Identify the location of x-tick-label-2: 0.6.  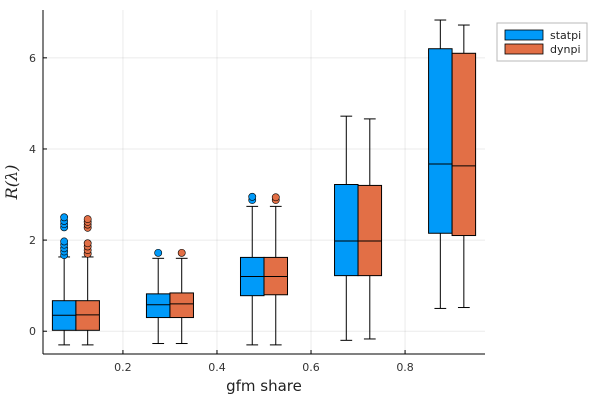
(311, 367).